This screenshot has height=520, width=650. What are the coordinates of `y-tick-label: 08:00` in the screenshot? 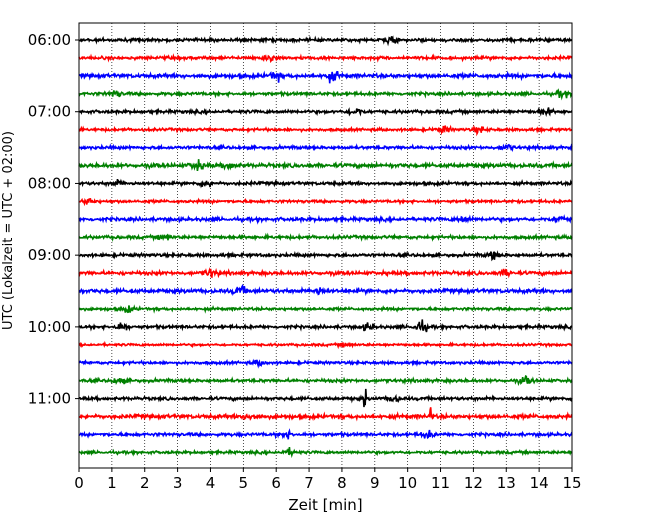 It's located at (49, 183).